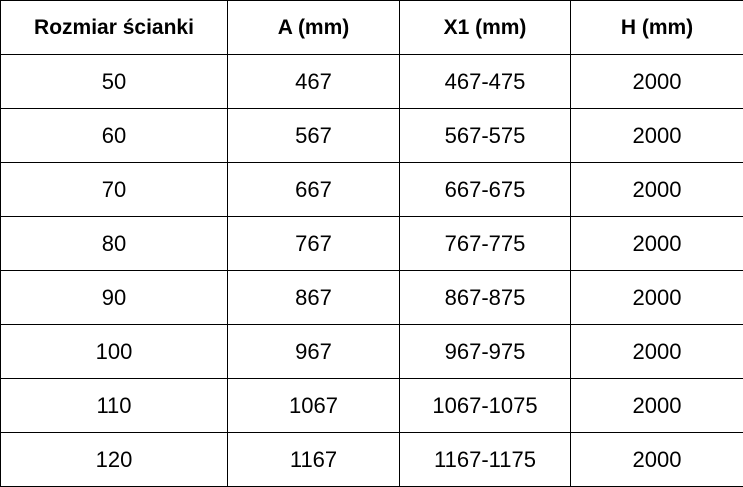  I want to click on table-cell: 967, so click(313, 351).